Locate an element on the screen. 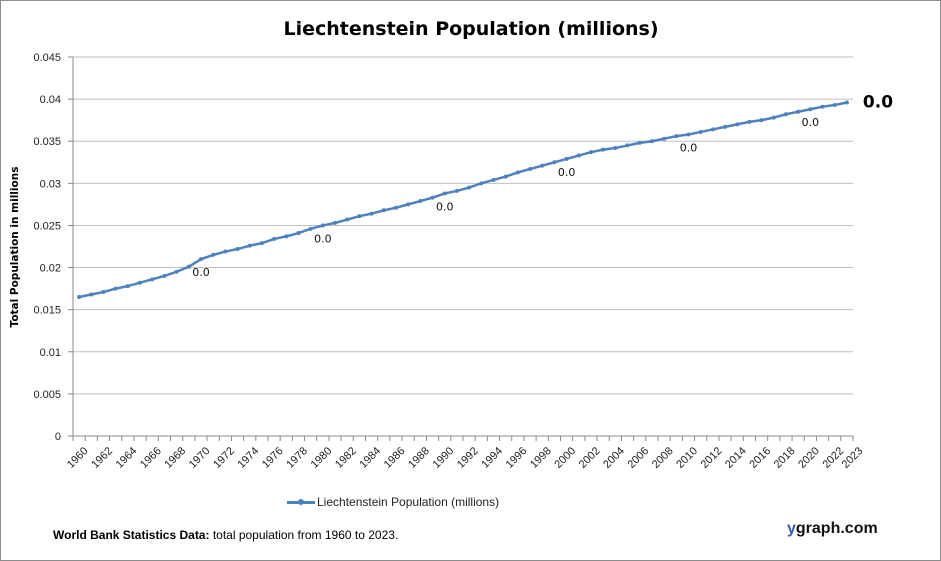 Image resolution: width=941 pixels, height=561 pixels. x-tick-label: 2002 is located at coordinates (590, 458).